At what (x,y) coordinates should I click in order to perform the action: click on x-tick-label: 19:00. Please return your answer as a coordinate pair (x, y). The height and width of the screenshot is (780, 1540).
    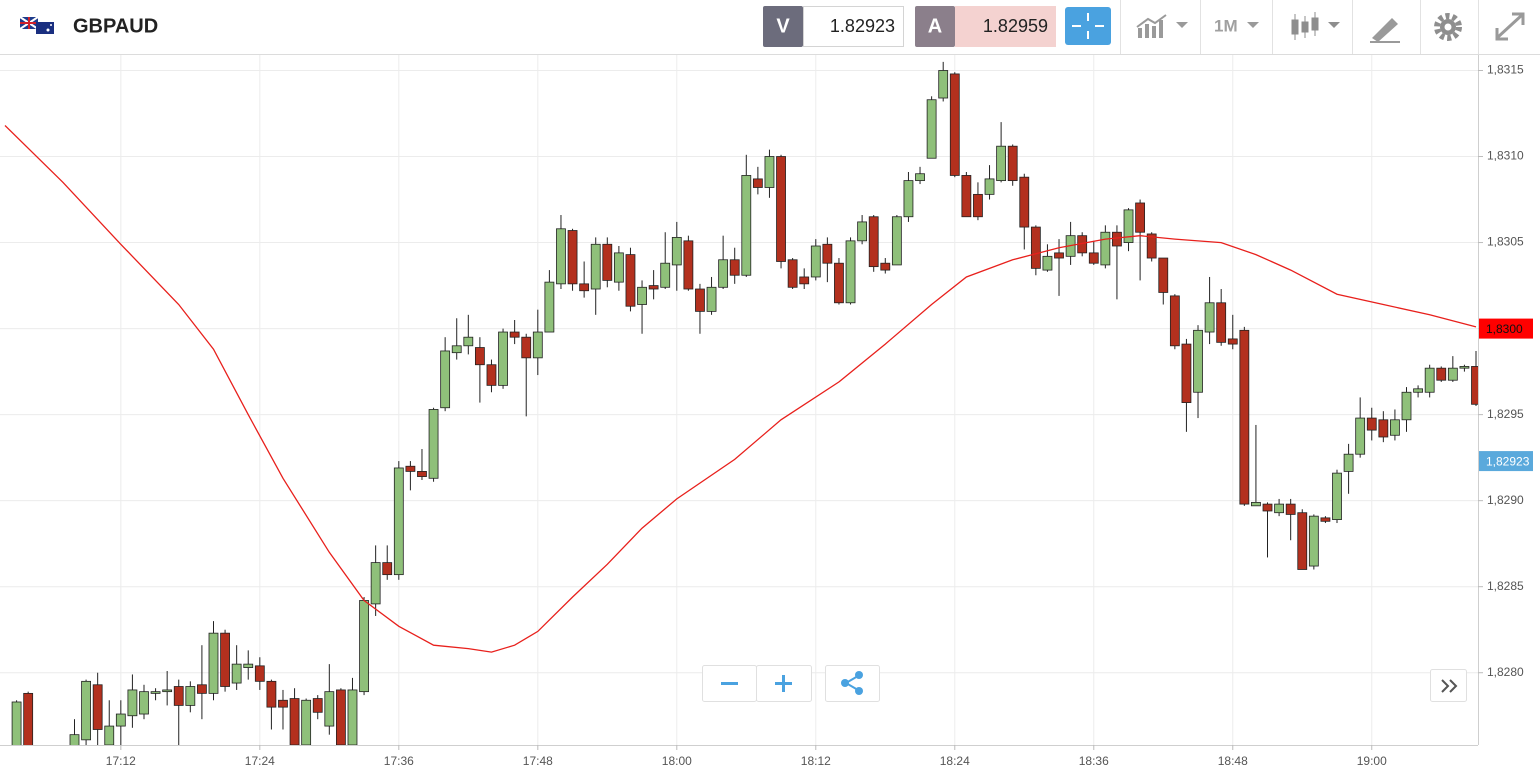
    Looking at the image, I should click on (1372, 761).